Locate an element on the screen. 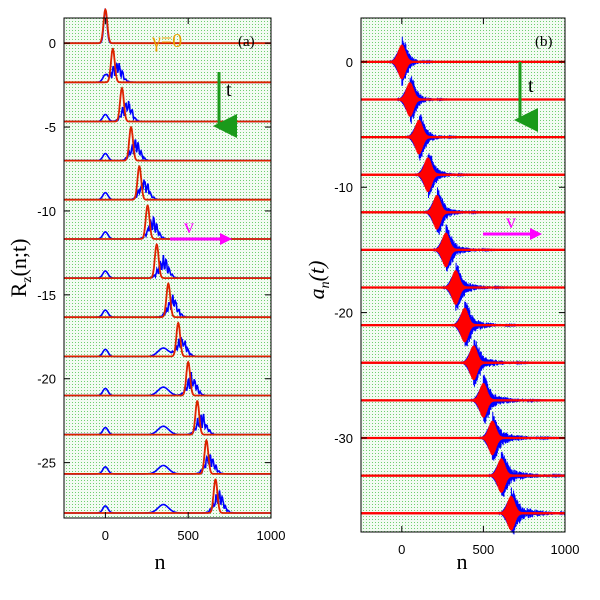 This screenshot has height=600, width=600. panel-a-y-tick-label: -25 is located at coordinates (46, 463).